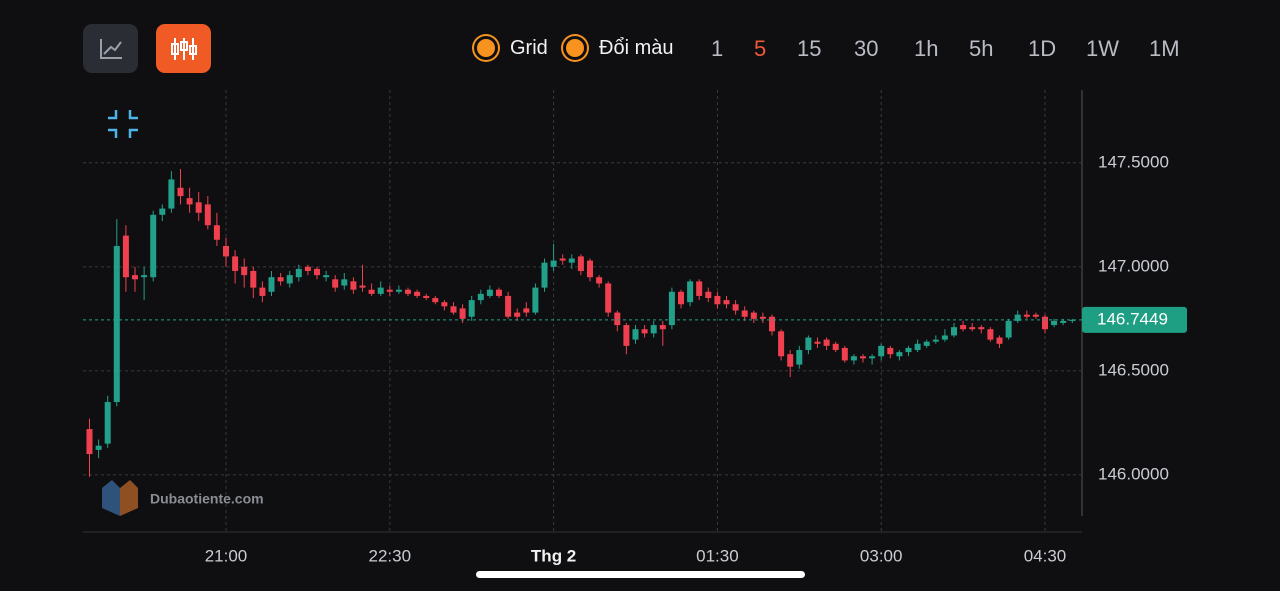 The height and width of the screenshot is (591, 1280). Describe the element at coordinates (1042, 48) in the screenshot. I see `timeframe: 1D` at that location.